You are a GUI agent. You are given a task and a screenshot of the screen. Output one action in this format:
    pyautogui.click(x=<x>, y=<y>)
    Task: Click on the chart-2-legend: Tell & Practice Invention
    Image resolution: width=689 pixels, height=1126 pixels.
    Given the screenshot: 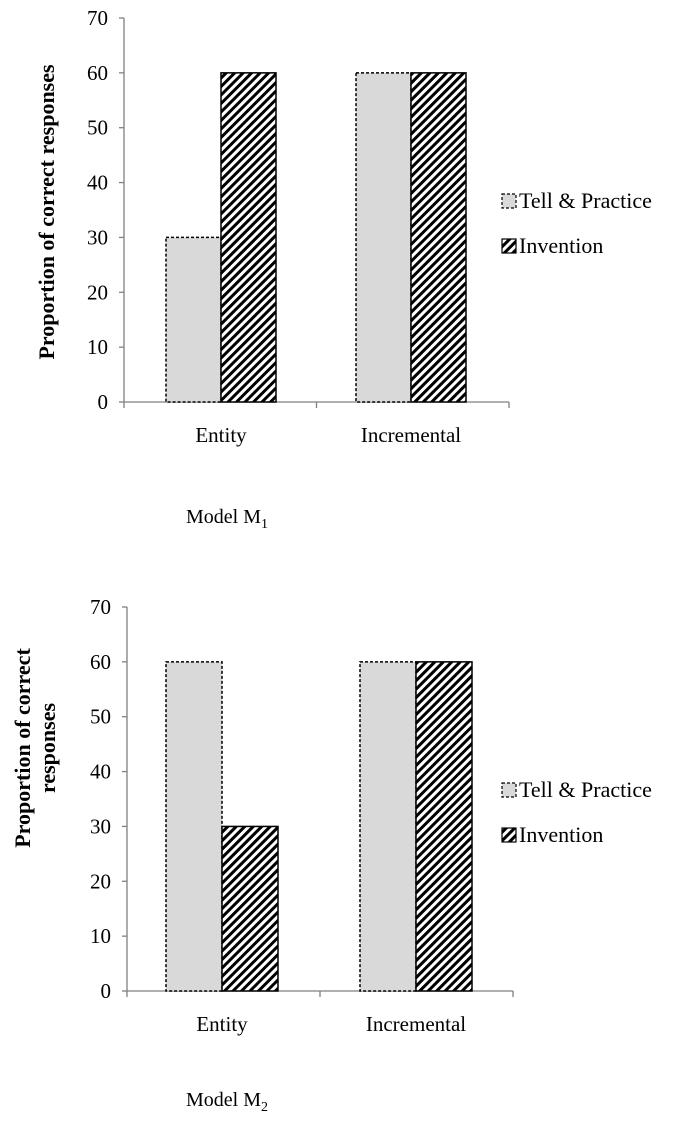 What is the action you would take?
    pyautogui.click(x=576, y=812)
    